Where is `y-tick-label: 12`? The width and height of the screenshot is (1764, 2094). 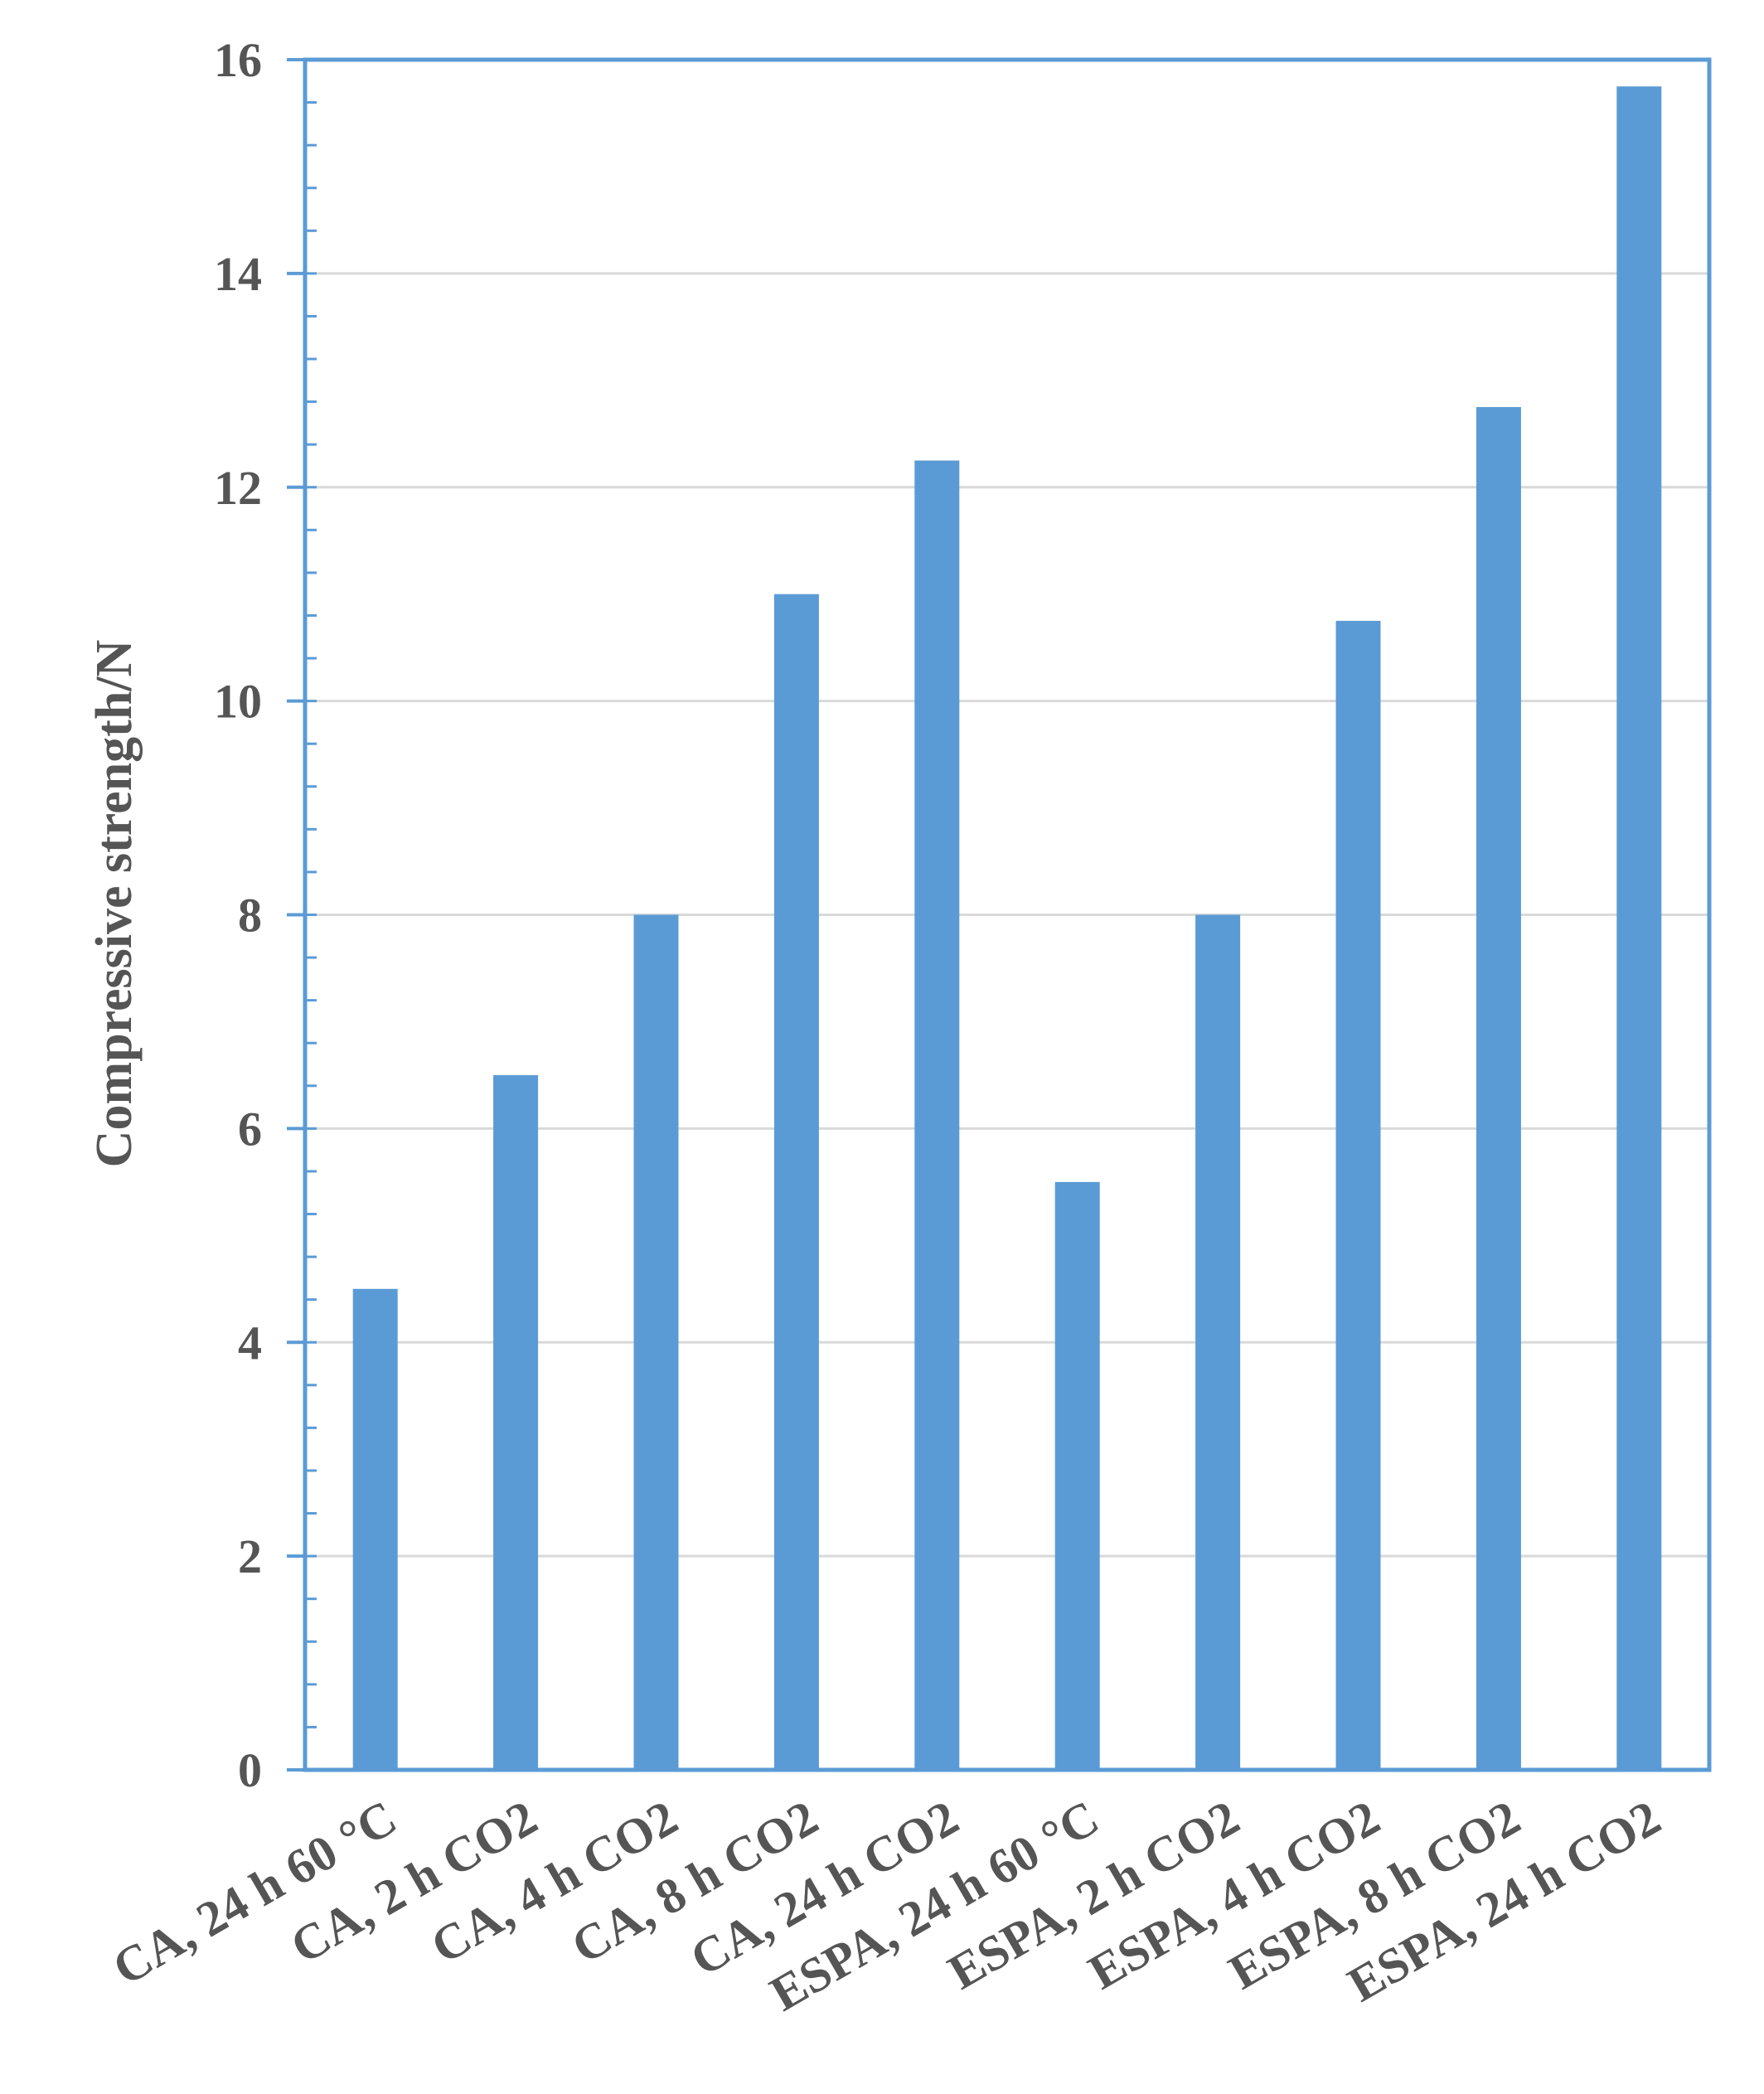
y-tick-label: 12 is located at coordinates (238, 488).